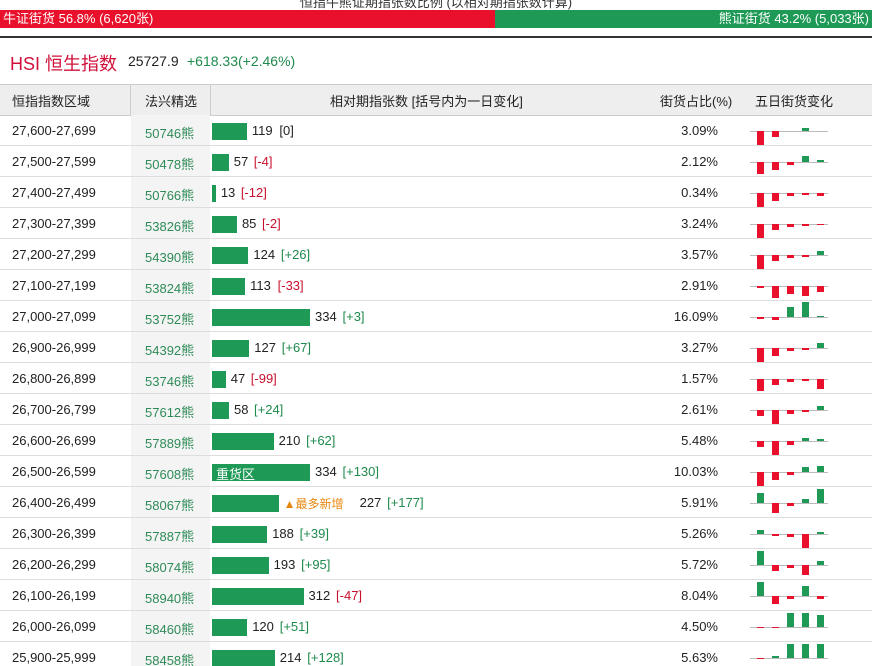 This screenshot has width=872, height=666. Describe the element at coordinates (170, 659) in the screenshot. I see `code: 58458熊` at that location.